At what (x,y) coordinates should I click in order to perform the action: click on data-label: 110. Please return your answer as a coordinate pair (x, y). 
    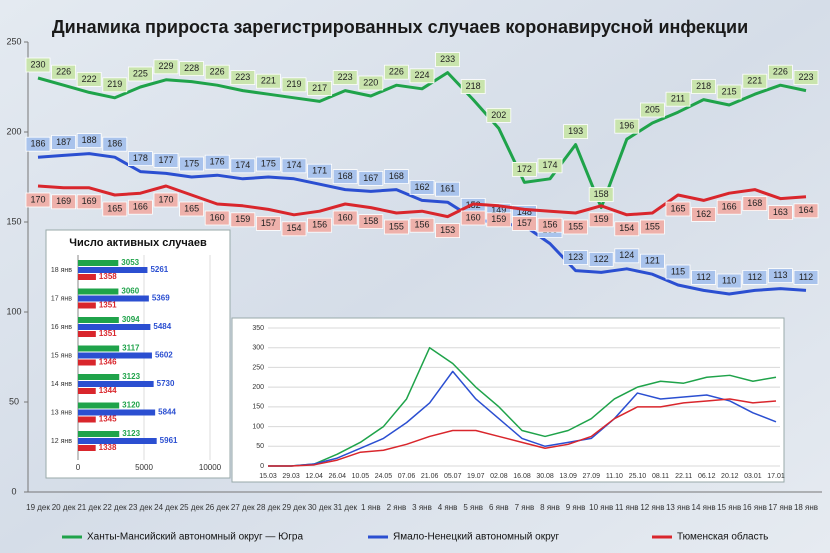
    Looking at the image, I should click on (729, 280).